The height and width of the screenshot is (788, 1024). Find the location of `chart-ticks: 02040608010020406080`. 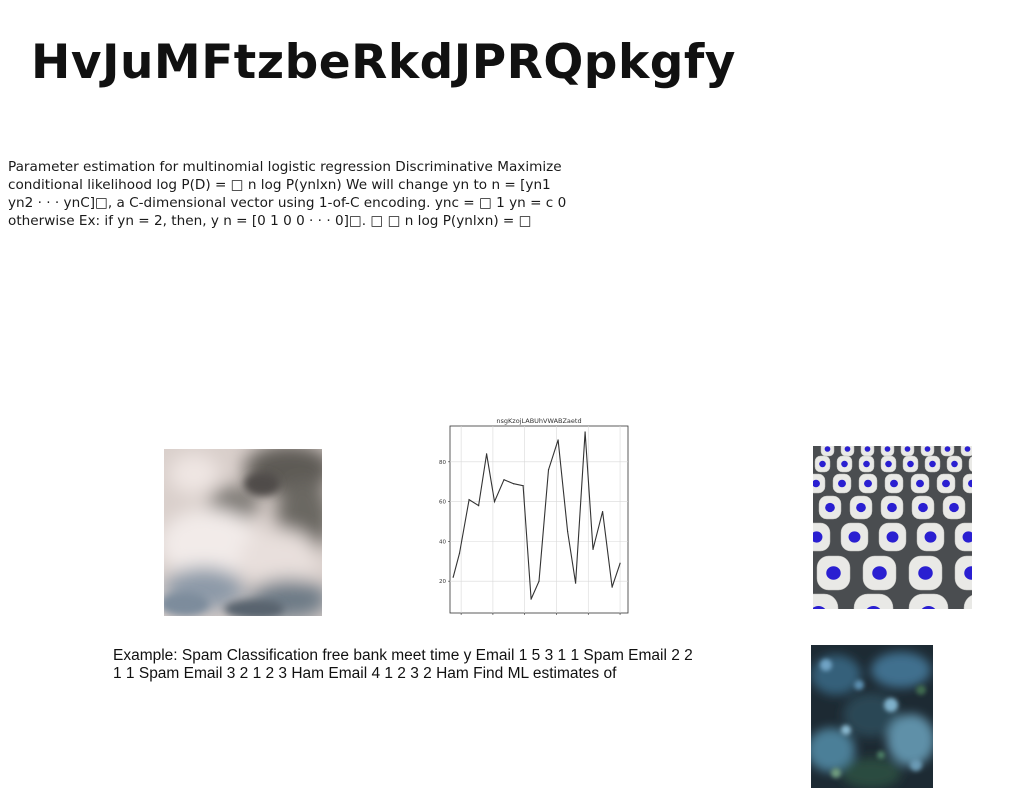

chart-ticks: 02040608010020406080 is located at coordinates (530, 537).